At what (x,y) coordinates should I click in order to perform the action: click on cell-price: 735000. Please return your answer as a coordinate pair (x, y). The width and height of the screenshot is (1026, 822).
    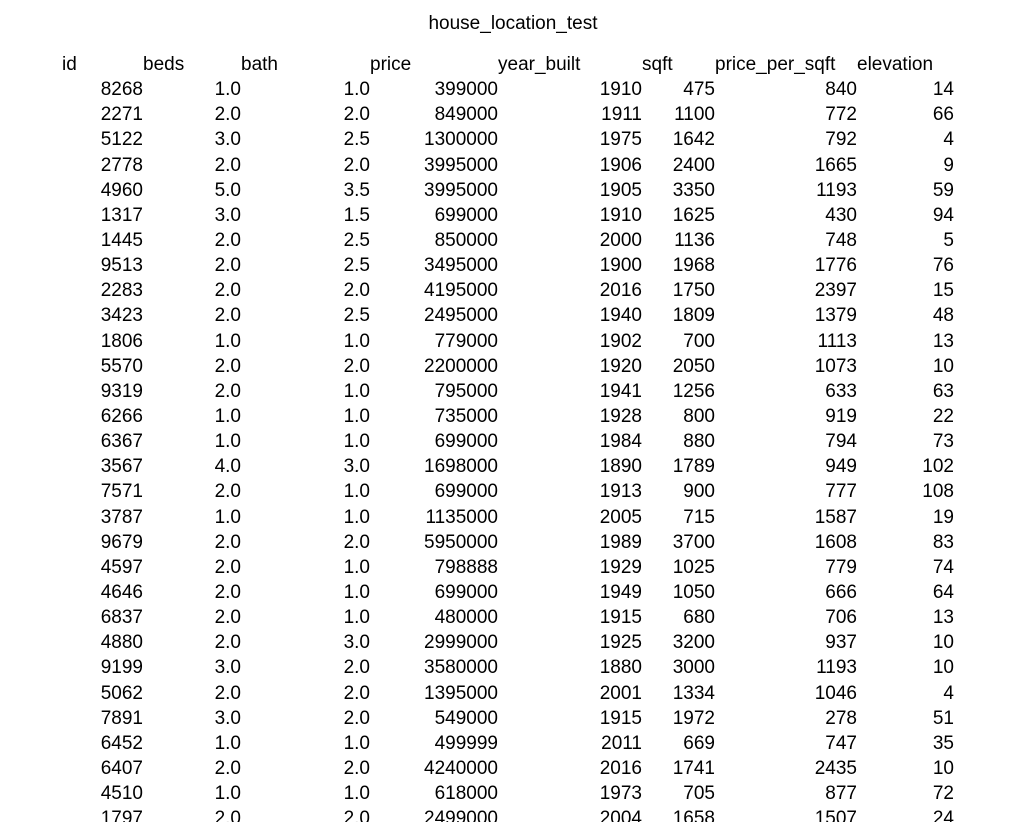
    Looking at the image, I should click on (466, 417).